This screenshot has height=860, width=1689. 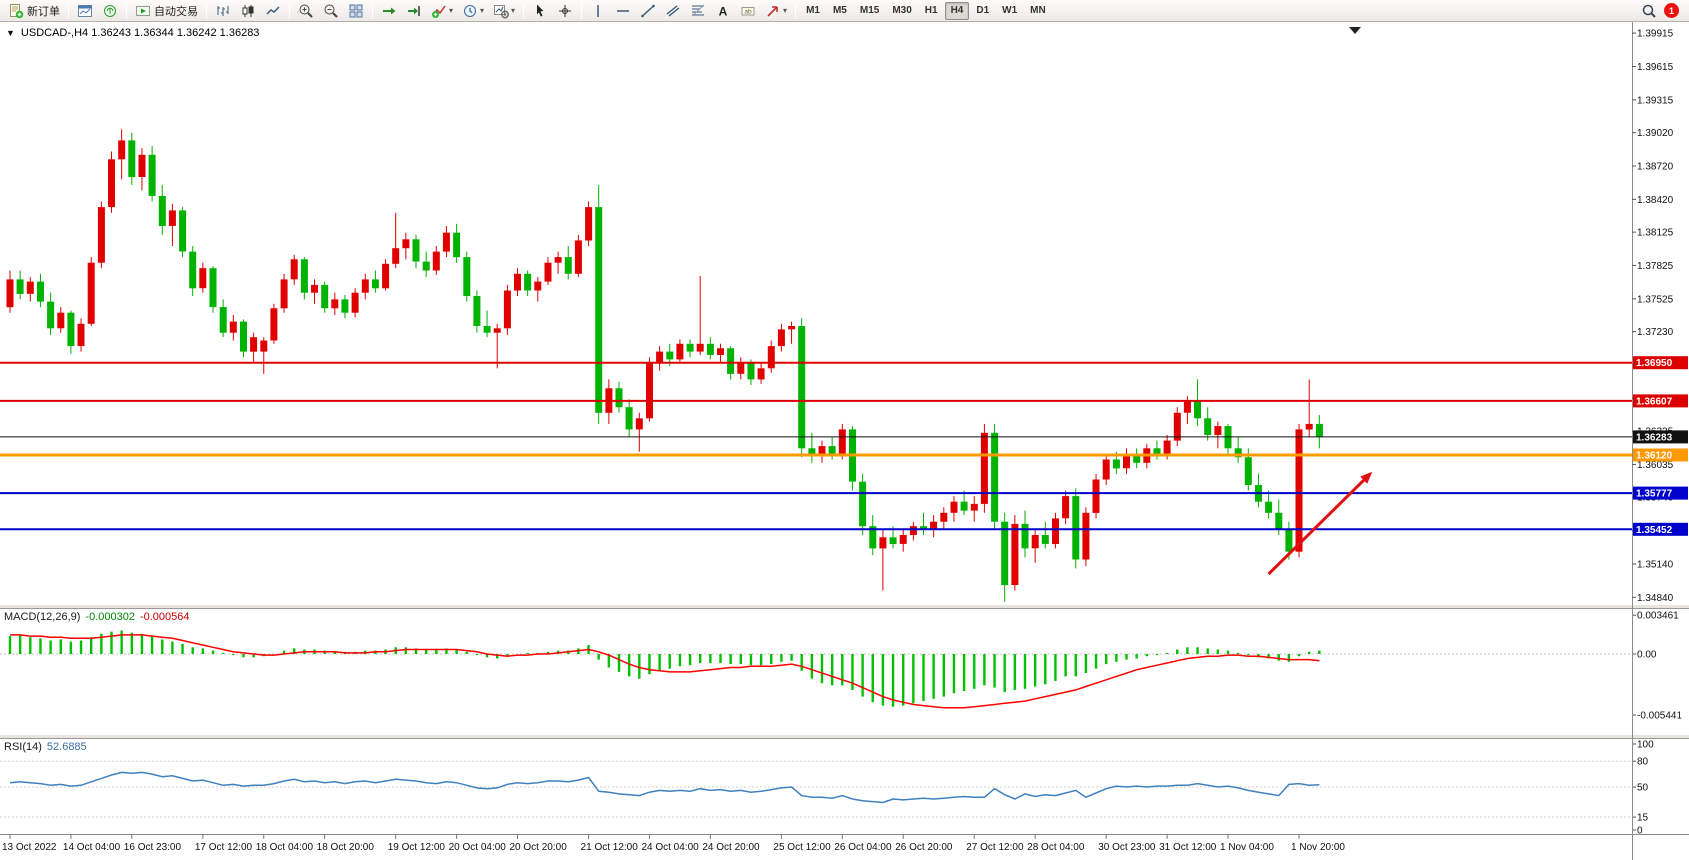 What do you see at coordinates (224, 847) in the screenshot?
I see `svg-text: 17 Oct 12:00` at bounding box center [224, 847].